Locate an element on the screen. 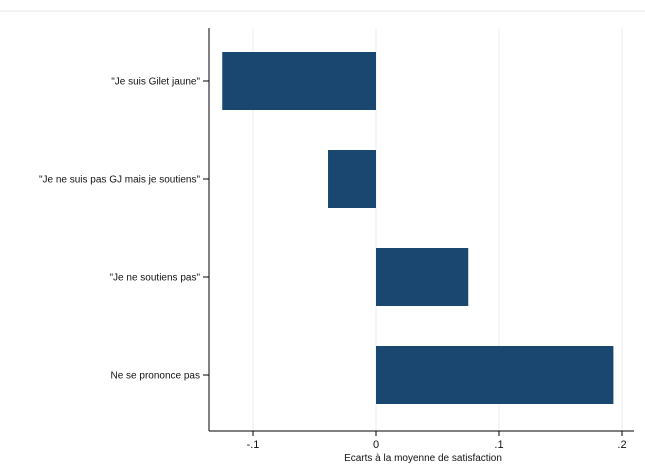  category-label: "Je ne soutiens pas" is located at coordinates (155, 278).